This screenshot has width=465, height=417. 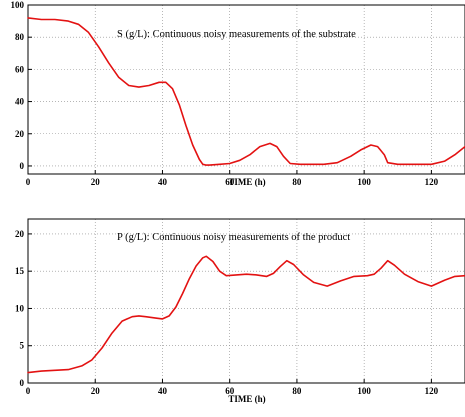 What do you see at coordinates (20, 37) in the screenshot?
I see `substrate-y-tick-label: 80` at bounding box center [20, 37].